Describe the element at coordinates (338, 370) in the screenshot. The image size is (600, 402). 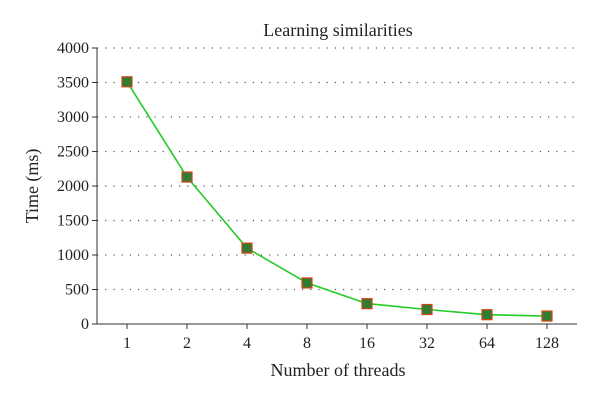
I see `x-axis-label: Number of threads` at that location.